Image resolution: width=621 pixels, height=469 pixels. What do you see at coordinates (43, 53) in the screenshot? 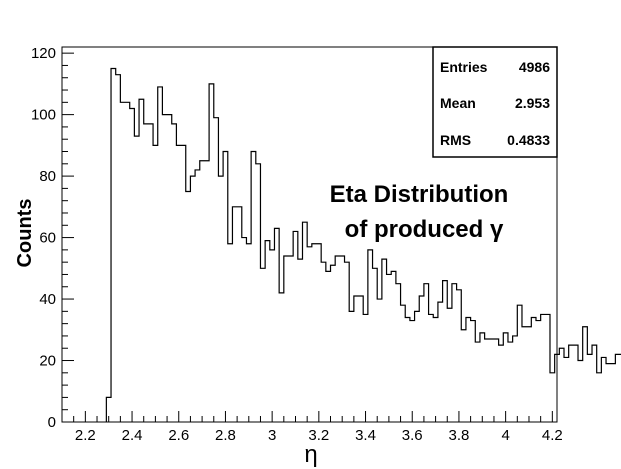
I see `y-tick-label: 120` at bounding box center [43, 53].